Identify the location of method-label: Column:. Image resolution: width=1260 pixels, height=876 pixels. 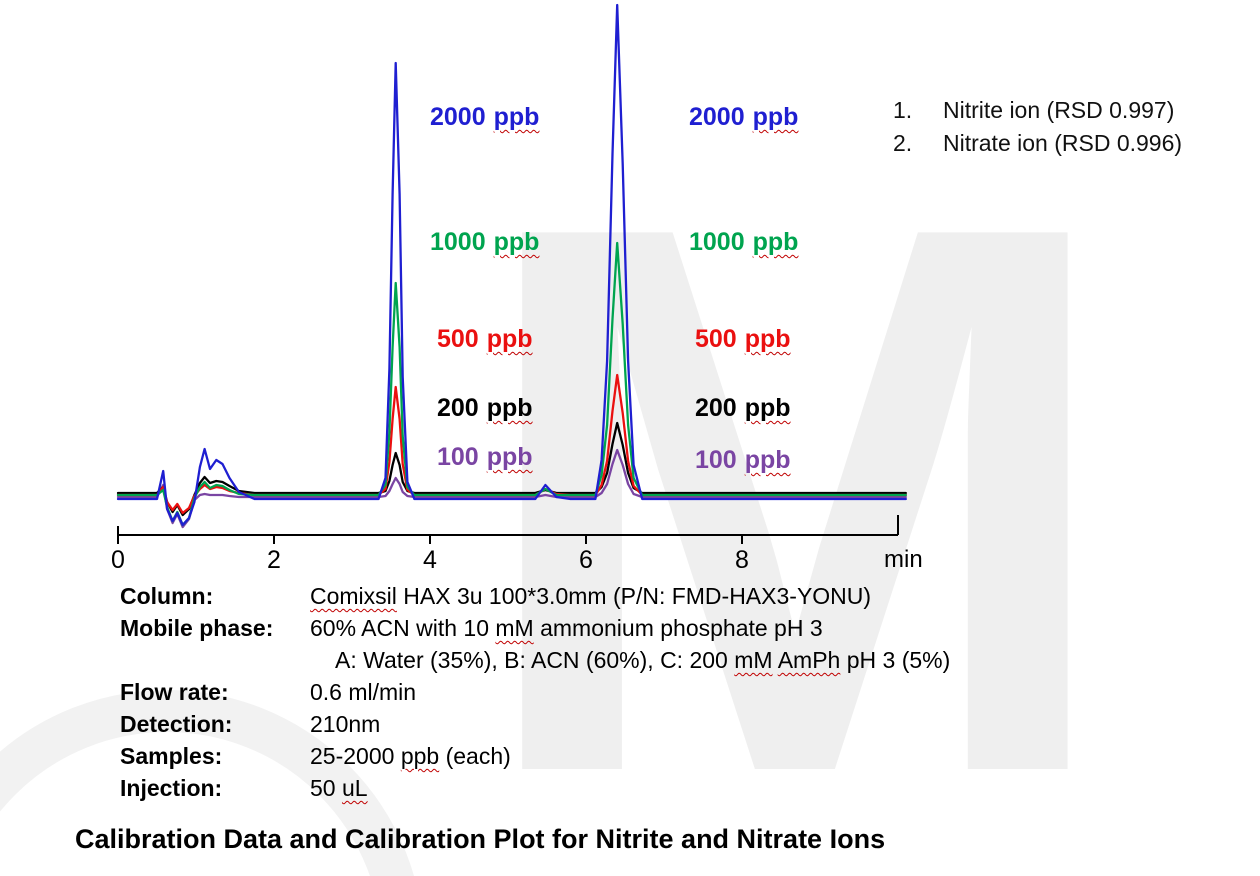
(167, 596).